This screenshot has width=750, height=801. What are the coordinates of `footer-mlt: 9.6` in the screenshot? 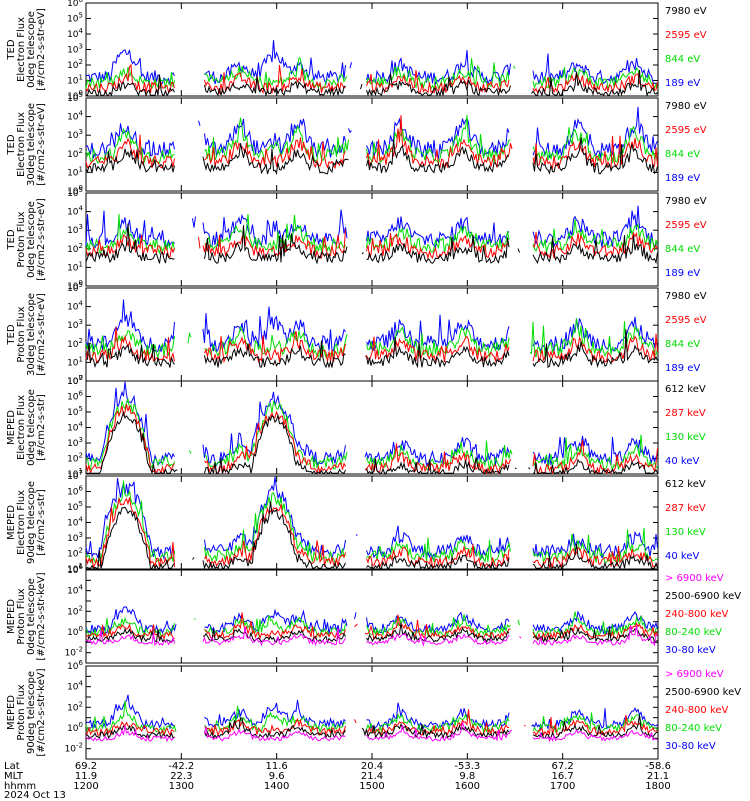 It's located at (276, 776).